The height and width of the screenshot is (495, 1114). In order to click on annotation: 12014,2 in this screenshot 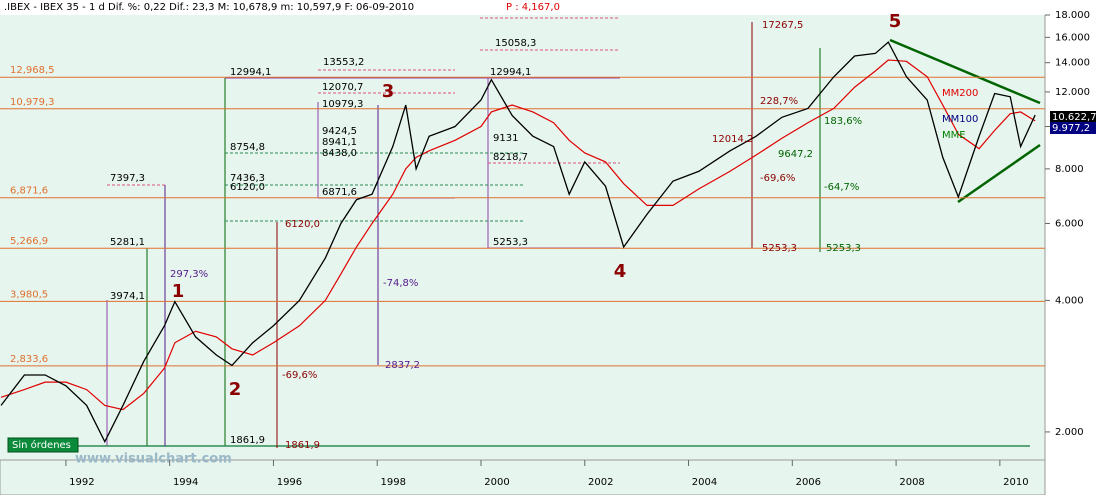, I will do `click(732, 139)`.